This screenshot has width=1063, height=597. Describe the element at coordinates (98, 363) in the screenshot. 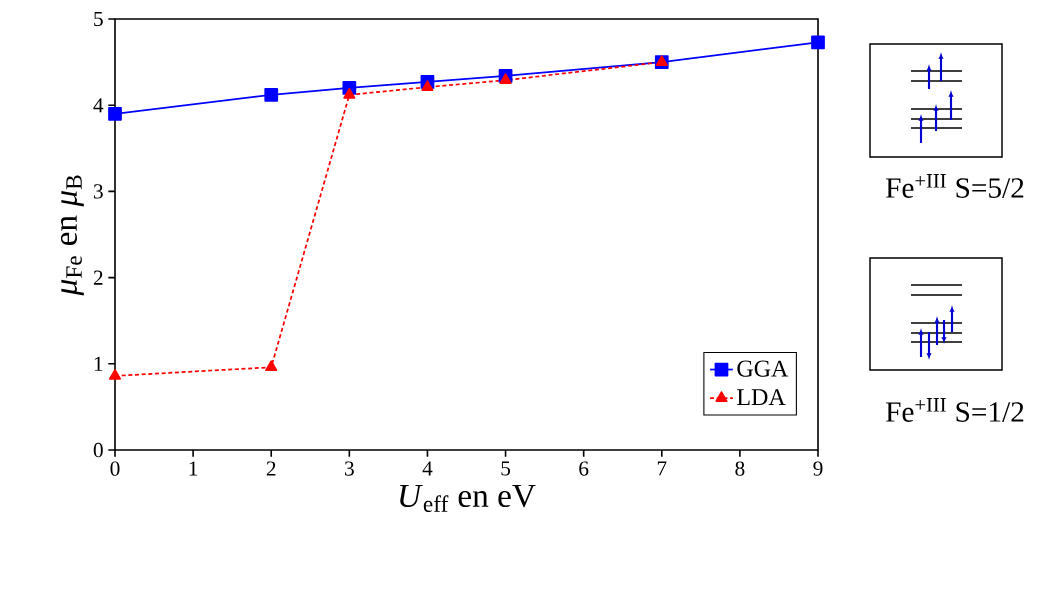

I see `y-tick-label: 1` at that location.